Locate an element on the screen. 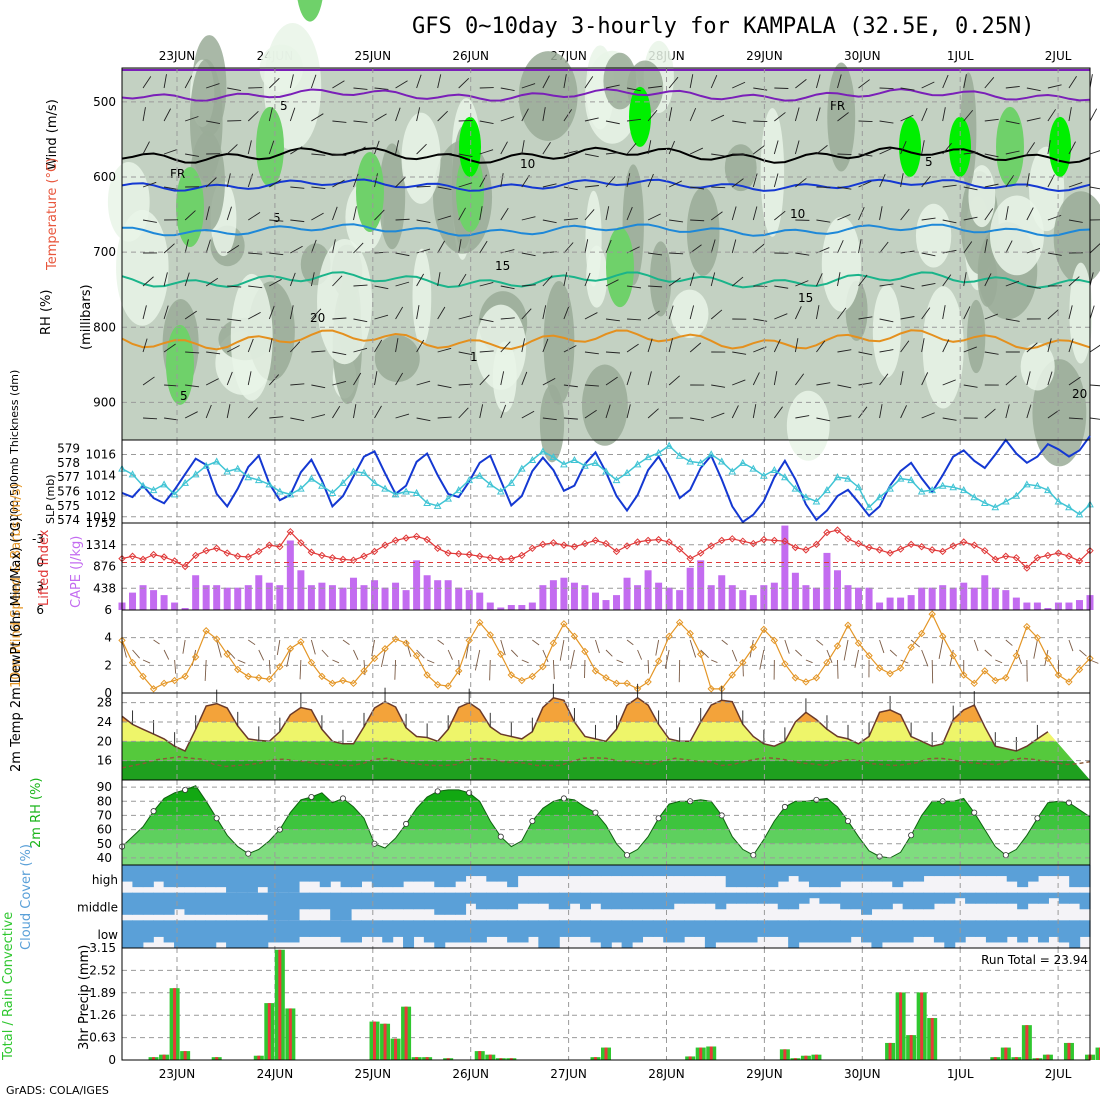 The image size is (1100, 1100). pressure-tick: 500 is located at coordinates (104, 102).